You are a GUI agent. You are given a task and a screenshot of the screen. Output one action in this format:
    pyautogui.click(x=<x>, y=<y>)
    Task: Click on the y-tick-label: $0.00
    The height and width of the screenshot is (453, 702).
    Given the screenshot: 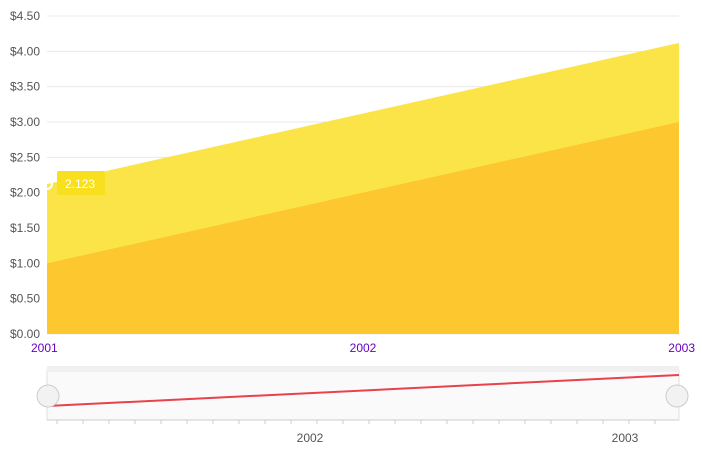 What is the action you would take?
    pyautogui.click(x=25, y=334)
    